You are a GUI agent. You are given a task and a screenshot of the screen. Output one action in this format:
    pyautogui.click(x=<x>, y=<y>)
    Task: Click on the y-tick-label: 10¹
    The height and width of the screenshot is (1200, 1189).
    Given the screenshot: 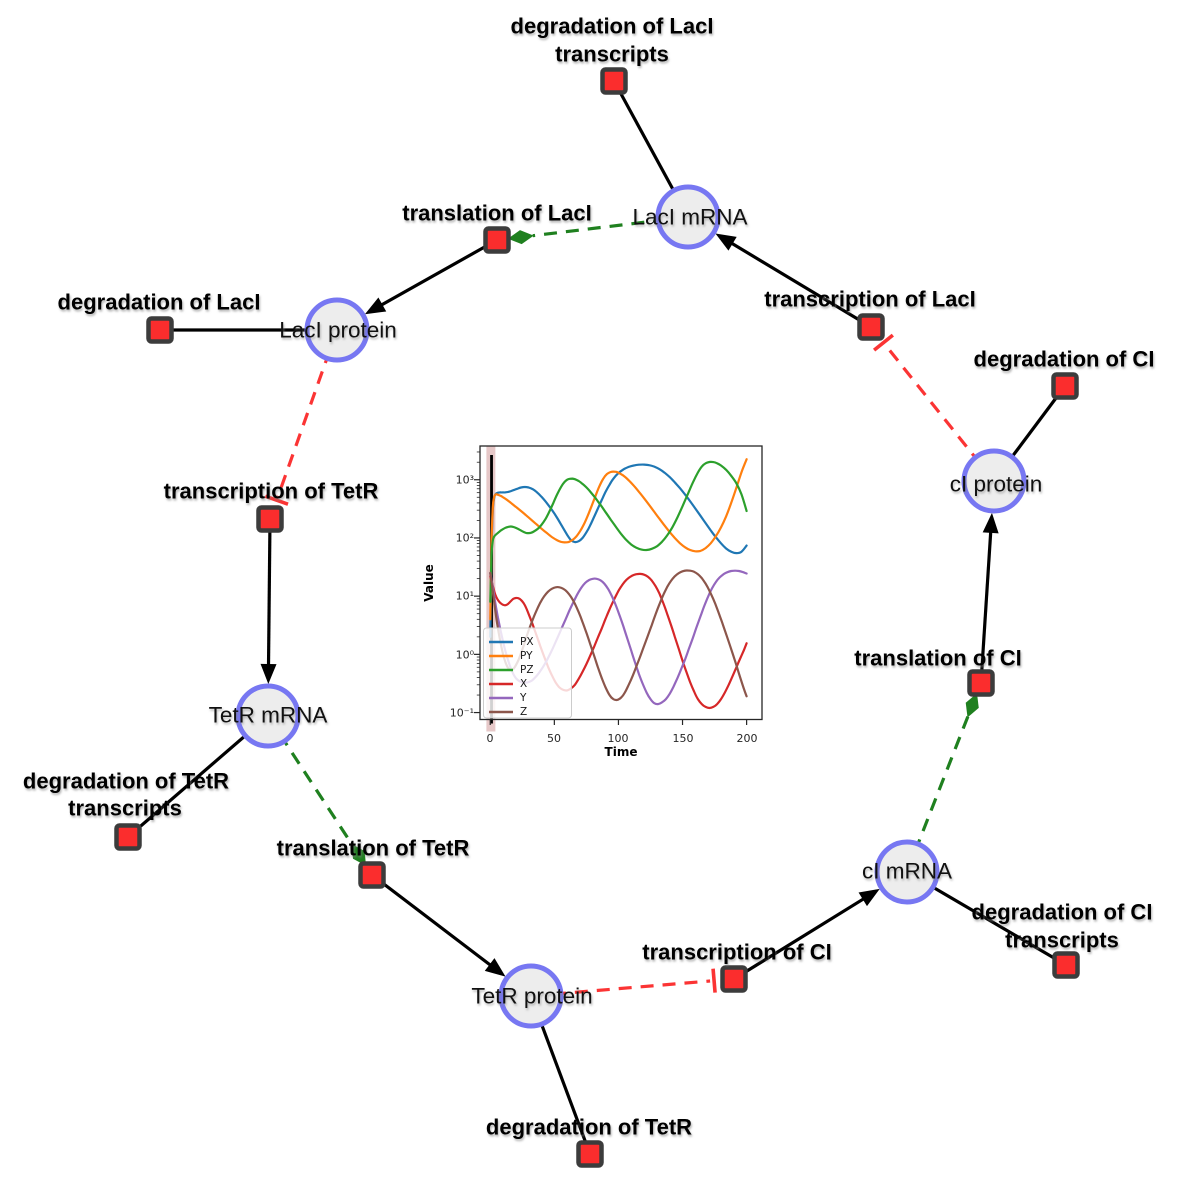 What is the action you would take?
    pyautogui.click(x=465, y=596)
    